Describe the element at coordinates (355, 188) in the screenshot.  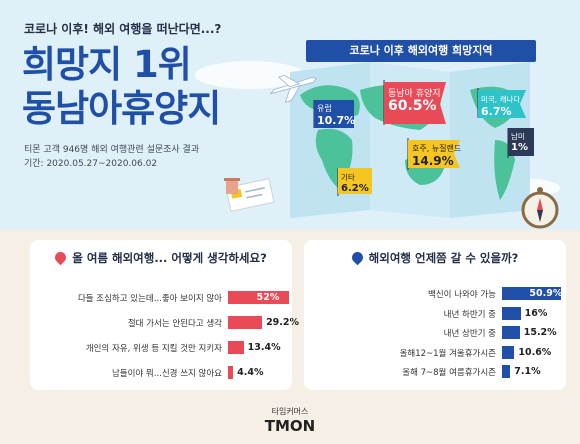
I see `map-flag-value: 6.2%` at that location.